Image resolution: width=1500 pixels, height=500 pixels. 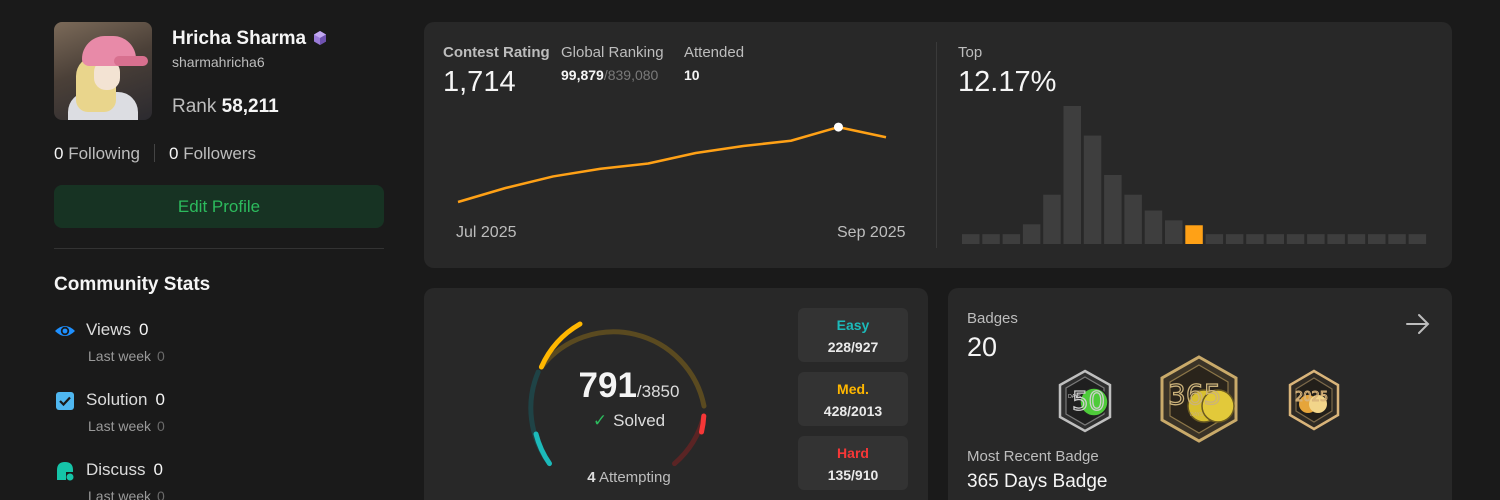 I want to click on badge-2025-annual: 2025, so click(x=1314, y=400).